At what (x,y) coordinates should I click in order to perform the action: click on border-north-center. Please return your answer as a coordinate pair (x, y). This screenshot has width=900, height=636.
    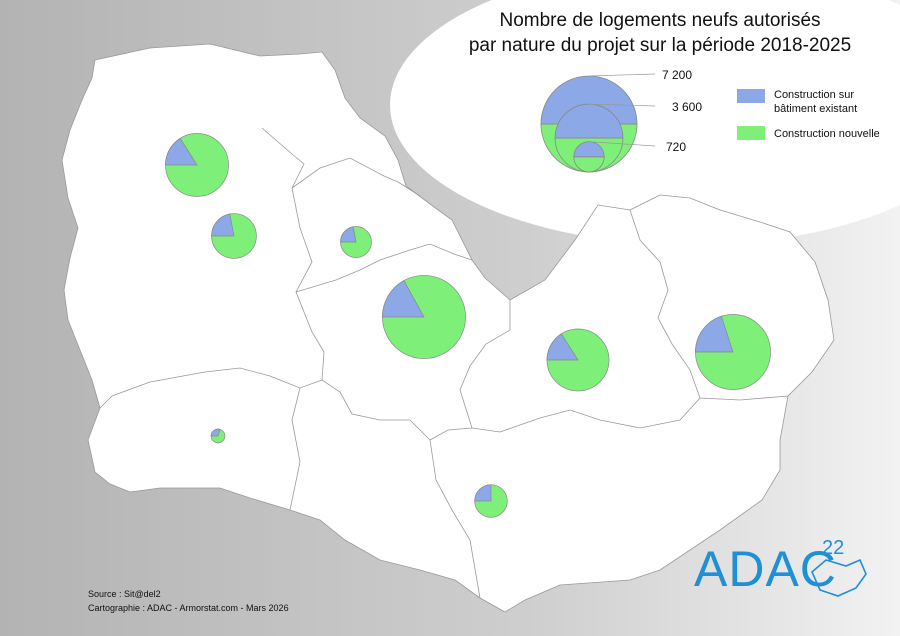
    Looking at the image, I should click on (356, 177).